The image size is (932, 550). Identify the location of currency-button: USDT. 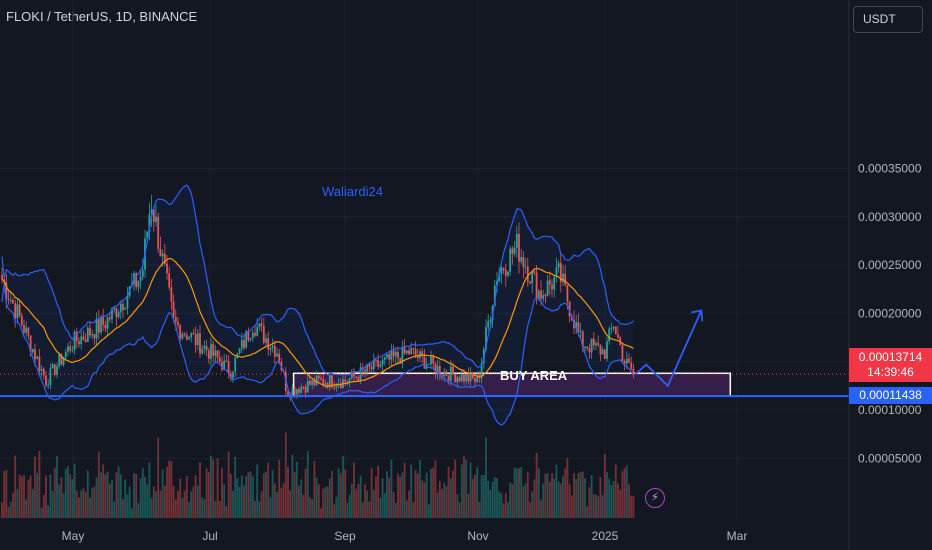
(888, 19).